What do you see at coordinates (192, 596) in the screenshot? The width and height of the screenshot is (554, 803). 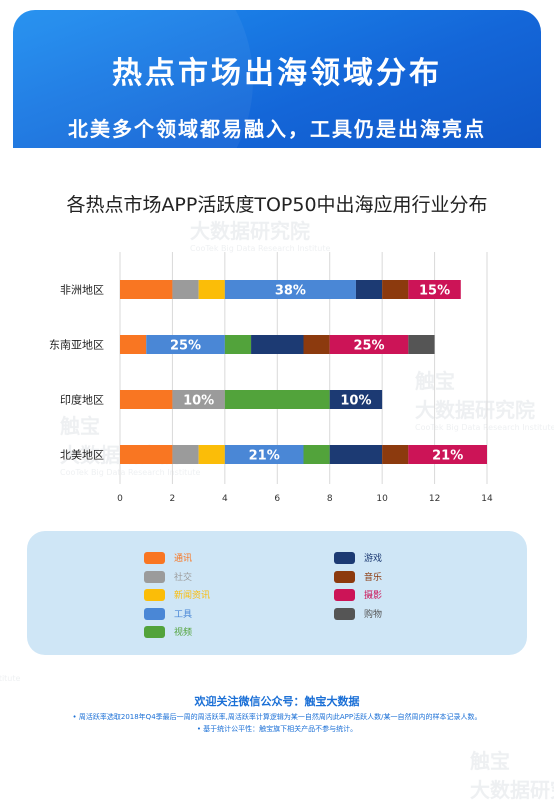 I see `legend-label: 新闻资讯` at bounding box center [192, 596].